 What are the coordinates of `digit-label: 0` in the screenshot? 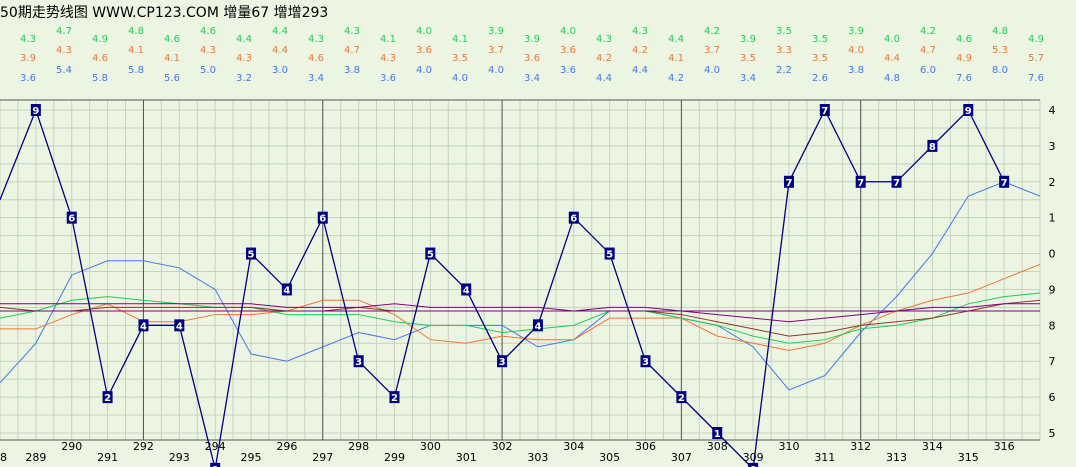 It's located at (753, 466).